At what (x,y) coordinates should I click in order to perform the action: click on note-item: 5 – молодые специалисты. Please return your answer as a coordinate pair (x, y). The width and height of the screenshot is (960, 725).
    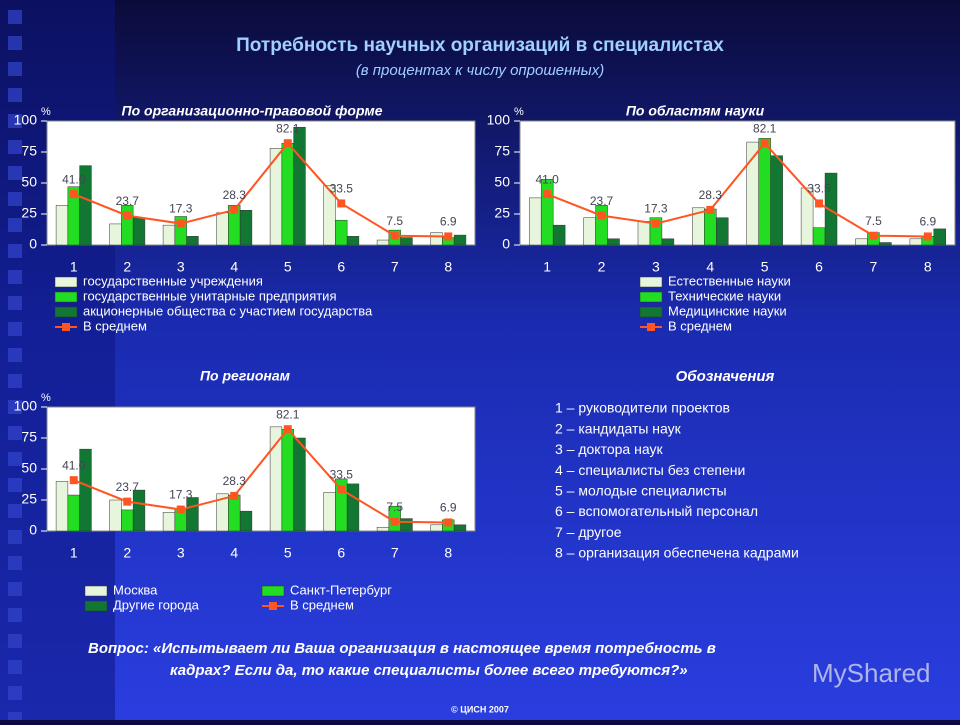
    Looking at the image, I should click on (641, 491).